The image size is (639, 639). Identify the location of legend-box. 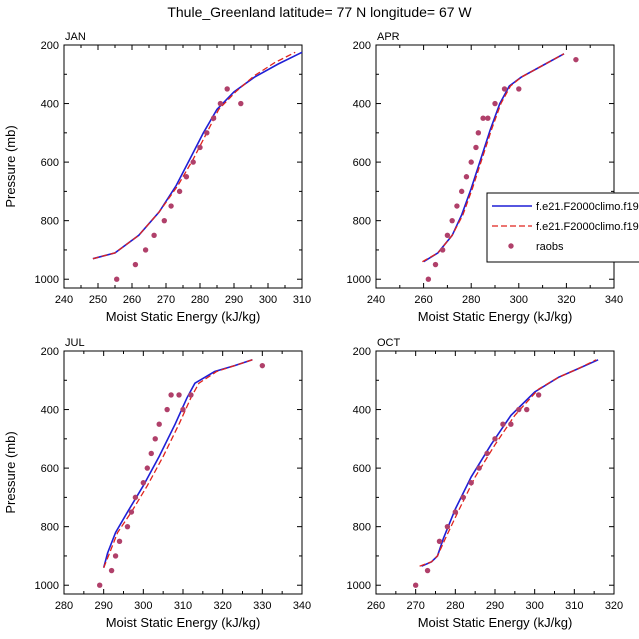
(562, 227).